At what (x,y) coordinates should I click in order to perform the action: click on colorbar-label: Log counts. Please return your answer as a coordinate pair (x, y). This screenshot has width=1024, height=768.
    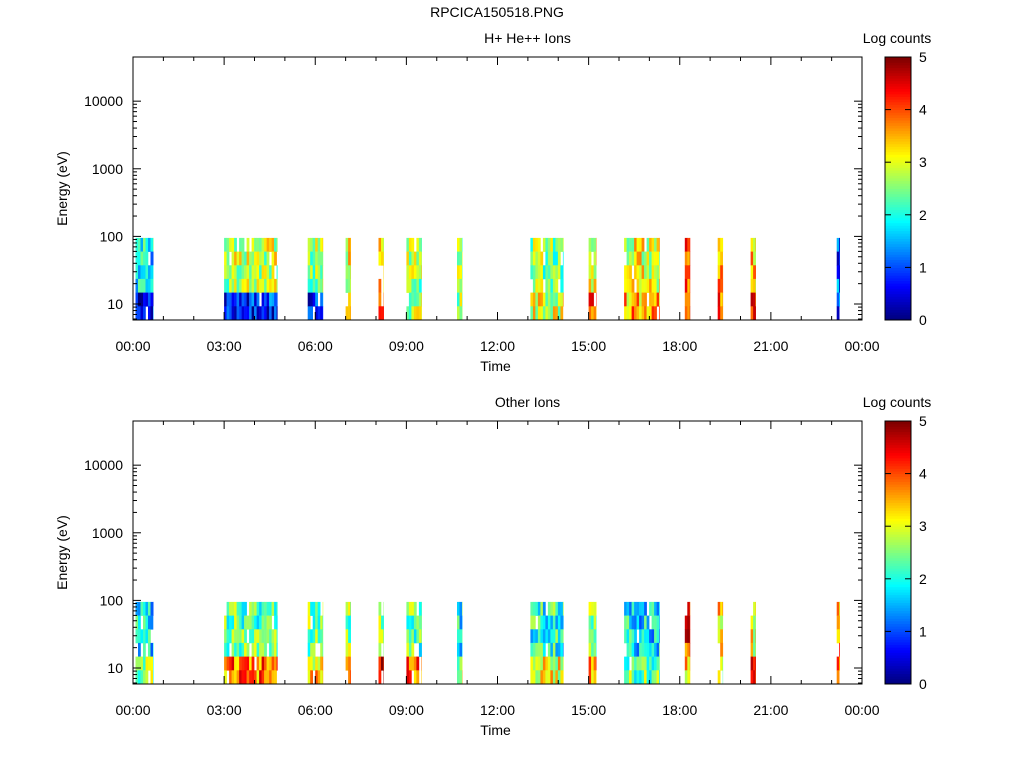
    Looking at the image, I should click on (897, 402).